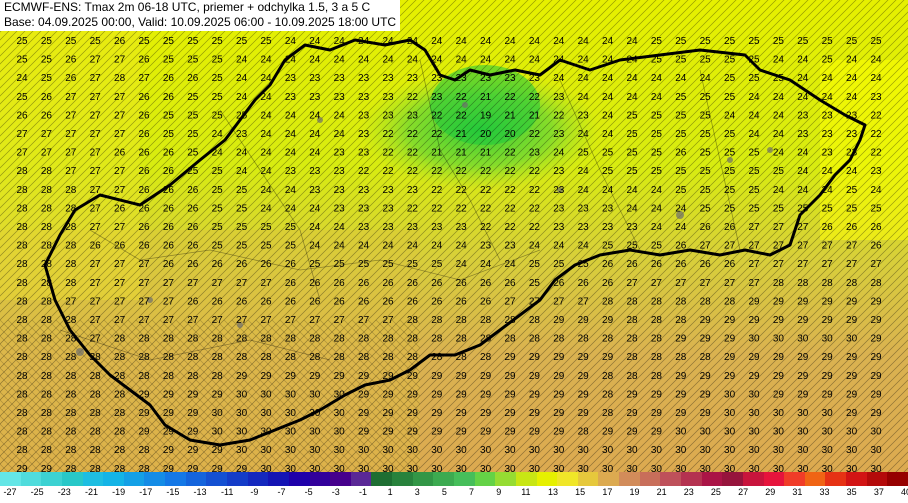 The height and width of the screenshot is (503, 908). What do you see at coordinates (486, 115) in the screenshot?
I see `grid-value: 19` at bounding box center [486, 115].